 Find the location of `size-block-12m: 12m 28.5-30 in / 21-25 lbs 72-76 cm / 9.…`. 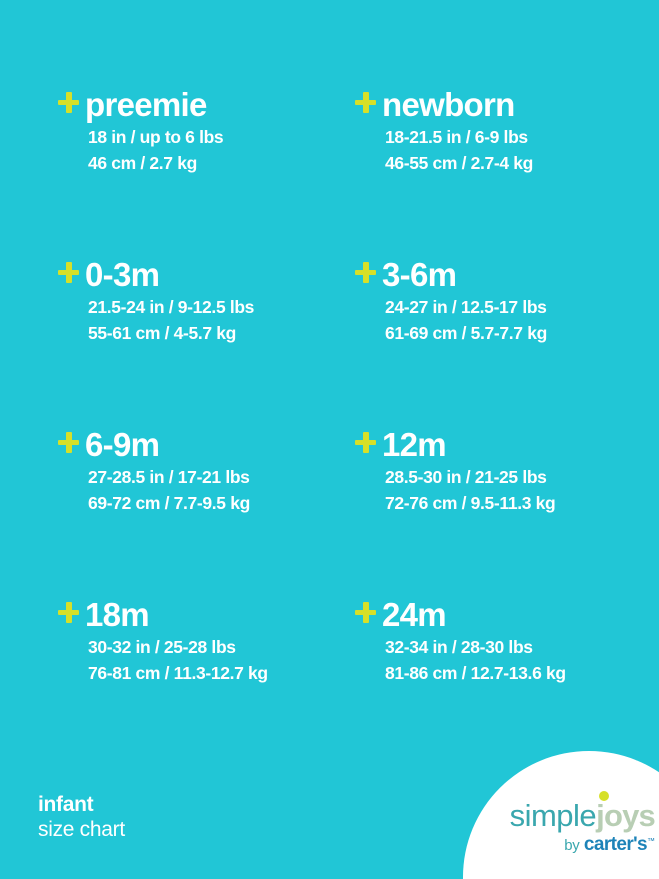

size-block-12m: 12m 28.5-30 in / 21-25 lbs 72-76 cm / 9.… is located at coordinates (503, 512).